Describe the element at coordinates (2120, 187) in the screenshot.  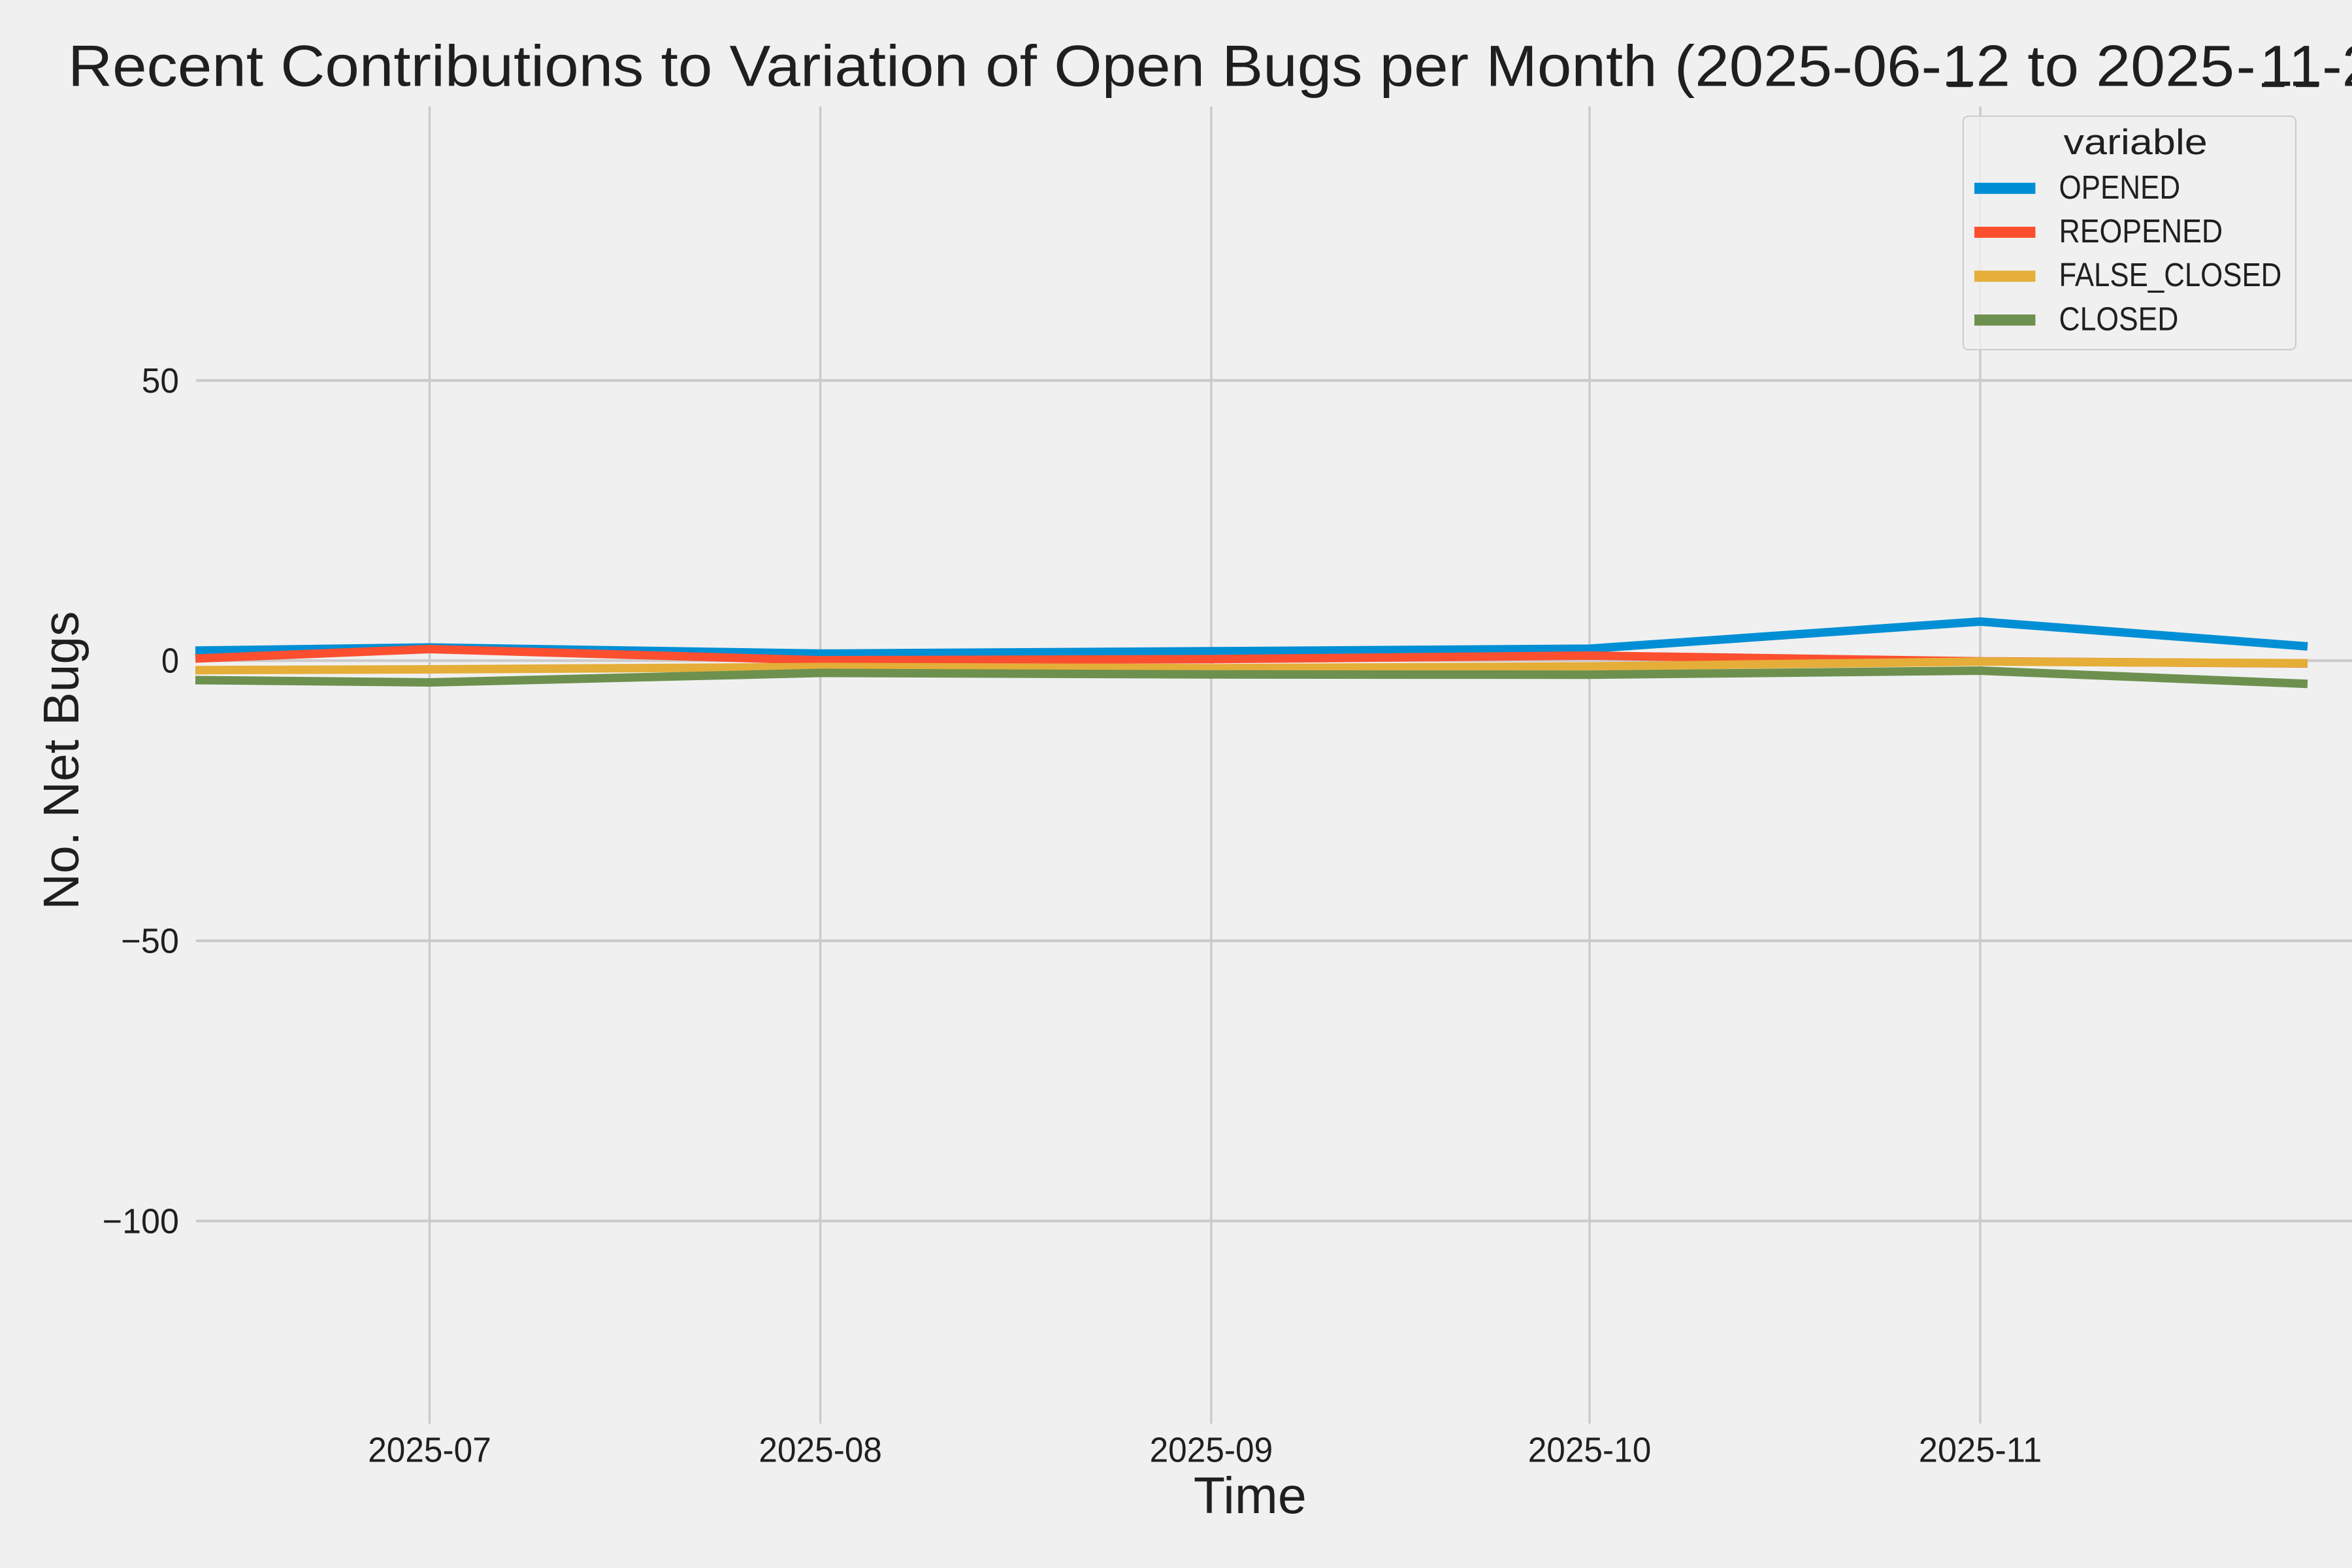
I see `svg-text: OPENED` at that location.